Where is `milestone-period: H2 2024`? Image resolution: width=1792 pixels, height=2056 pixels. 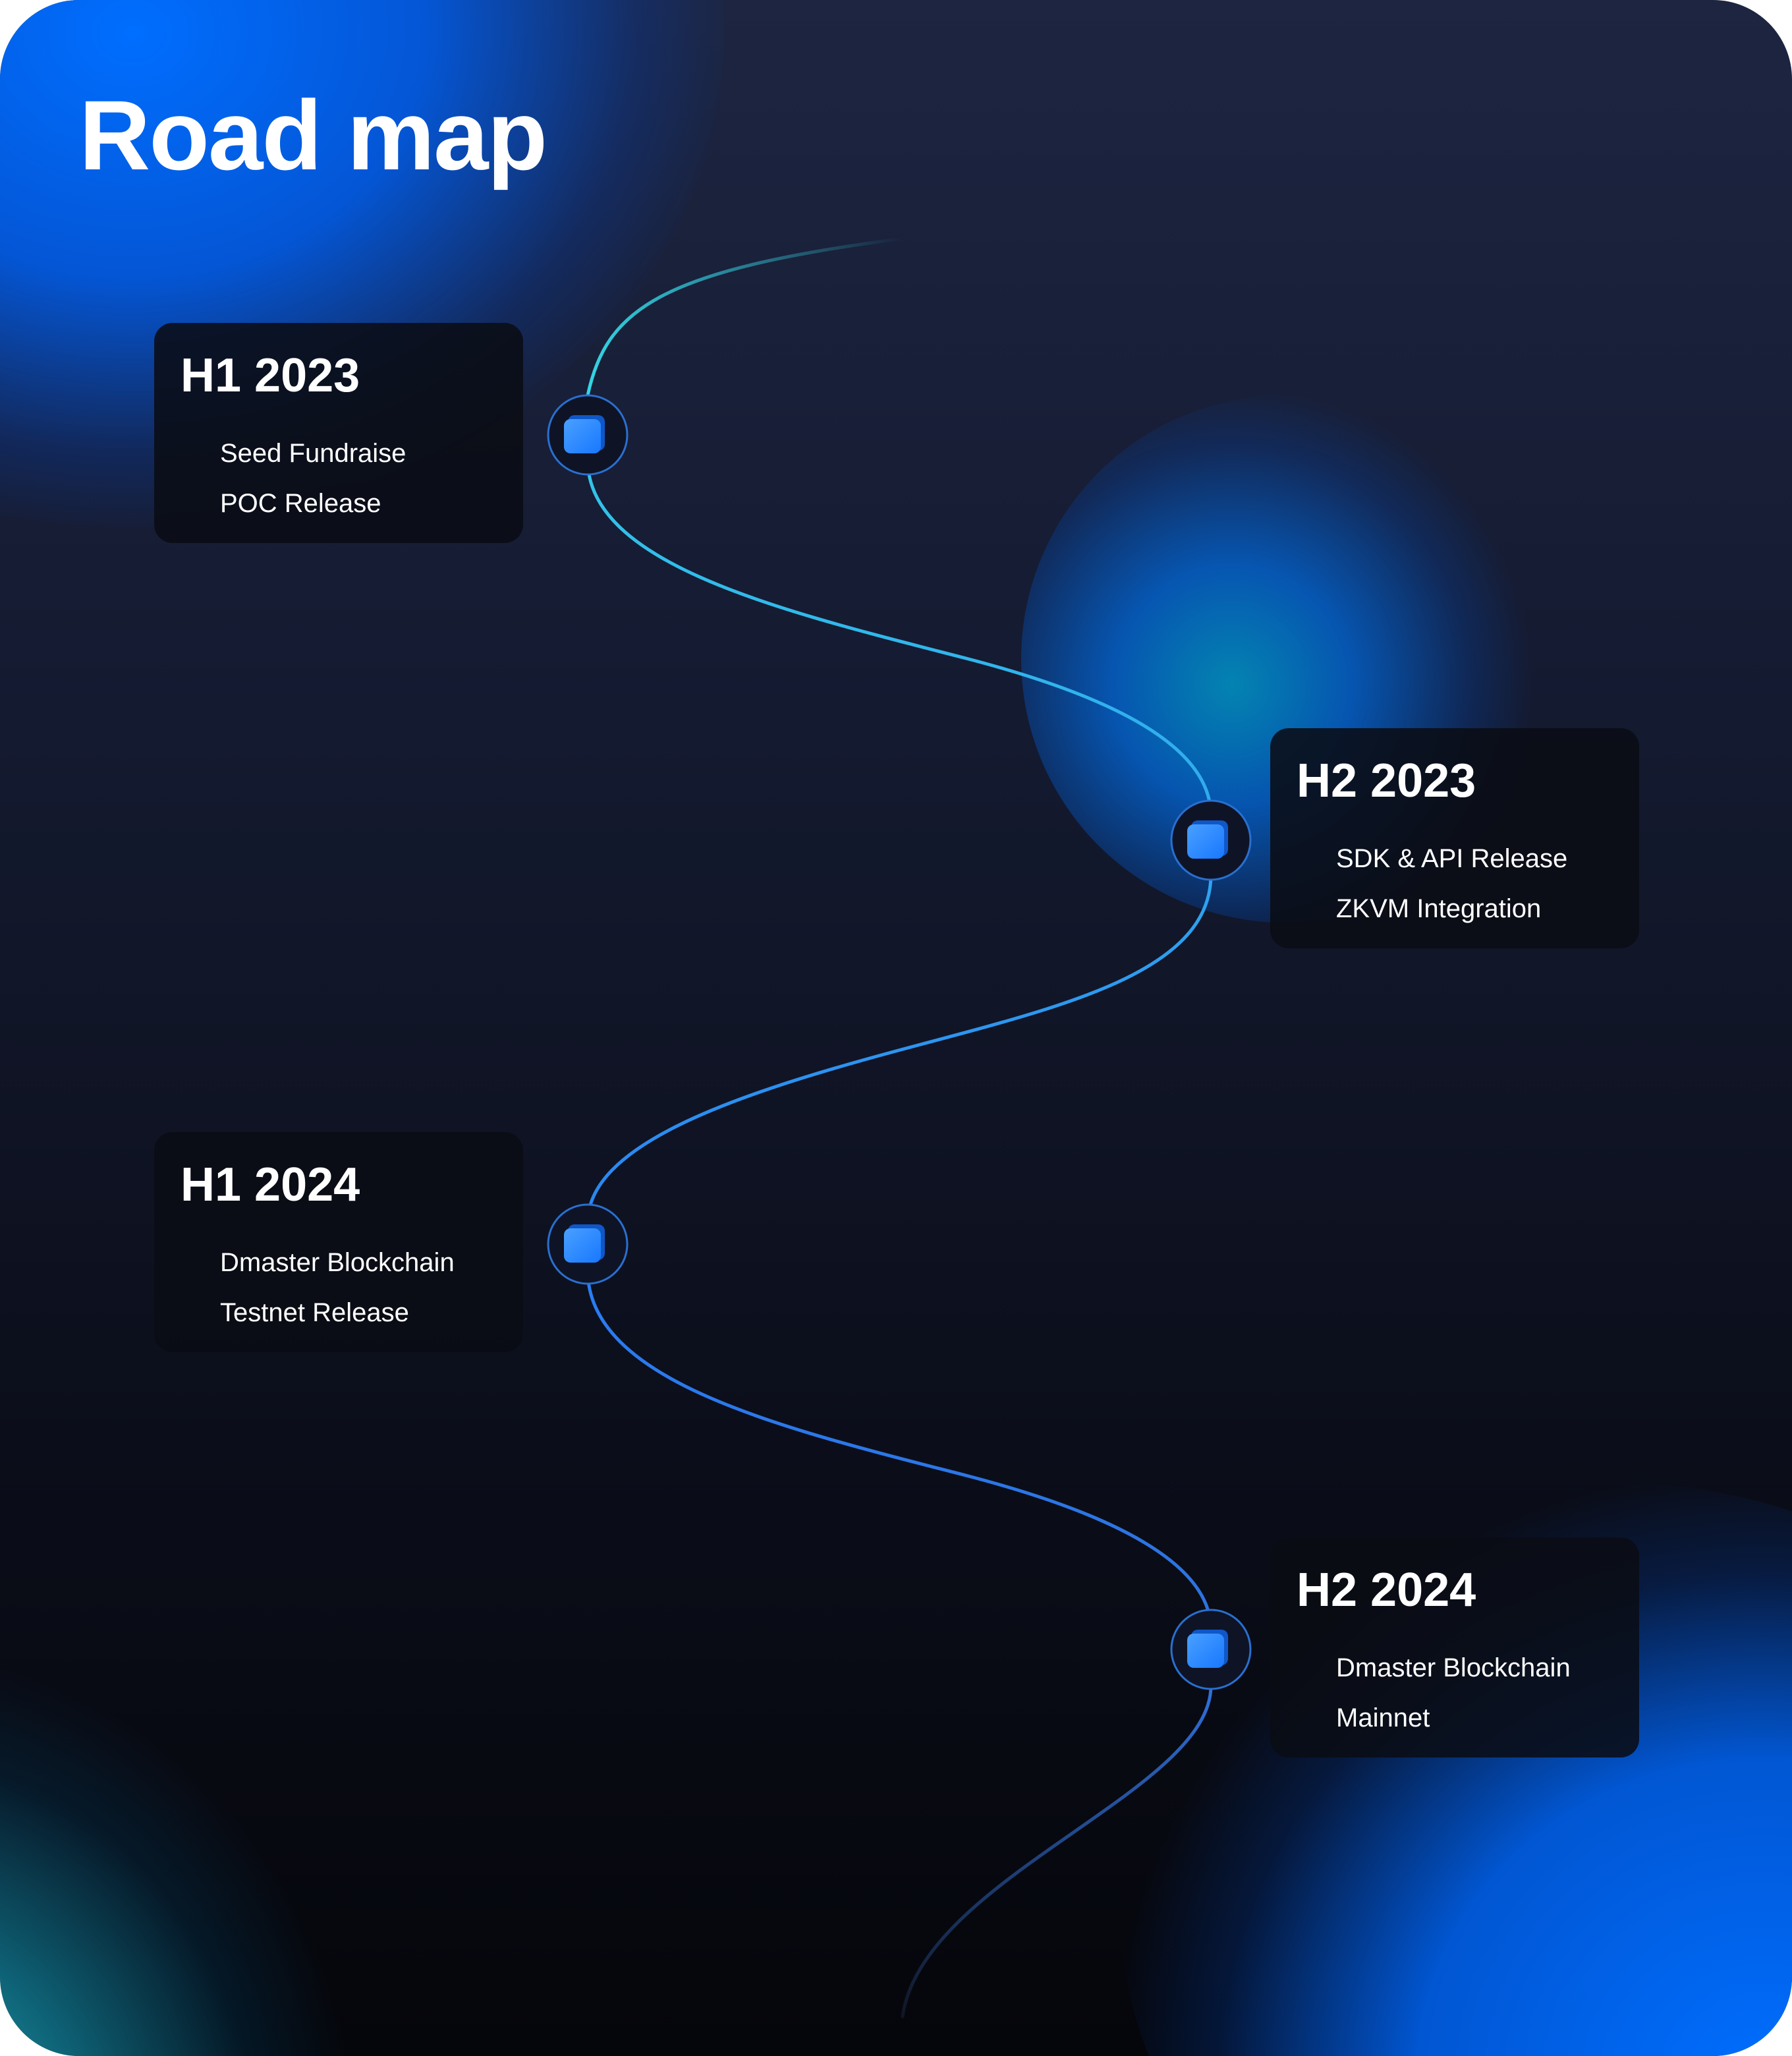 milestone-period: H2 2024 is located at coordinates (1386, 1590).